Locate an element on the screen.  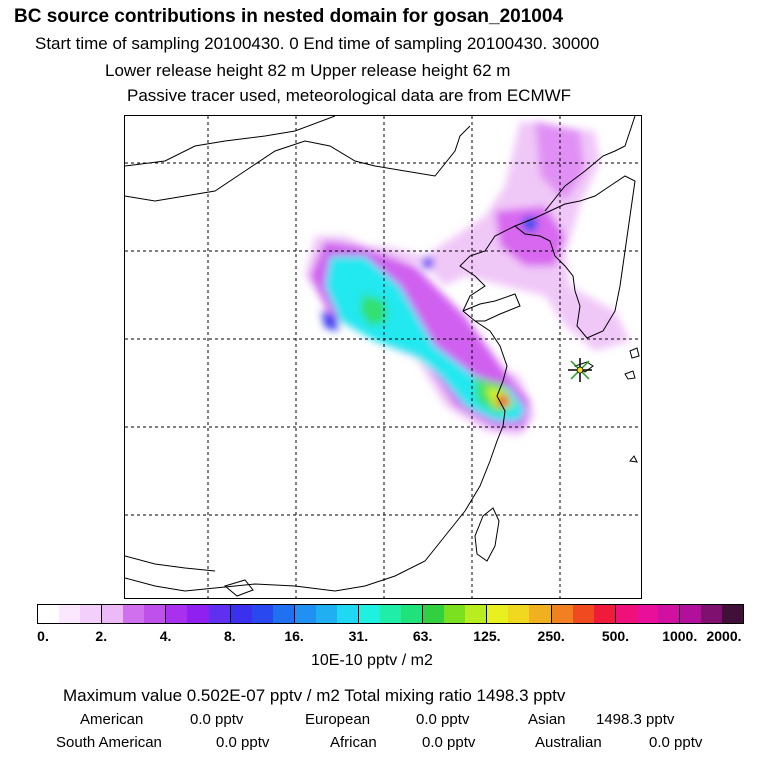
region-value-european: 0.0 pptv is located at coordinates (443, 719).